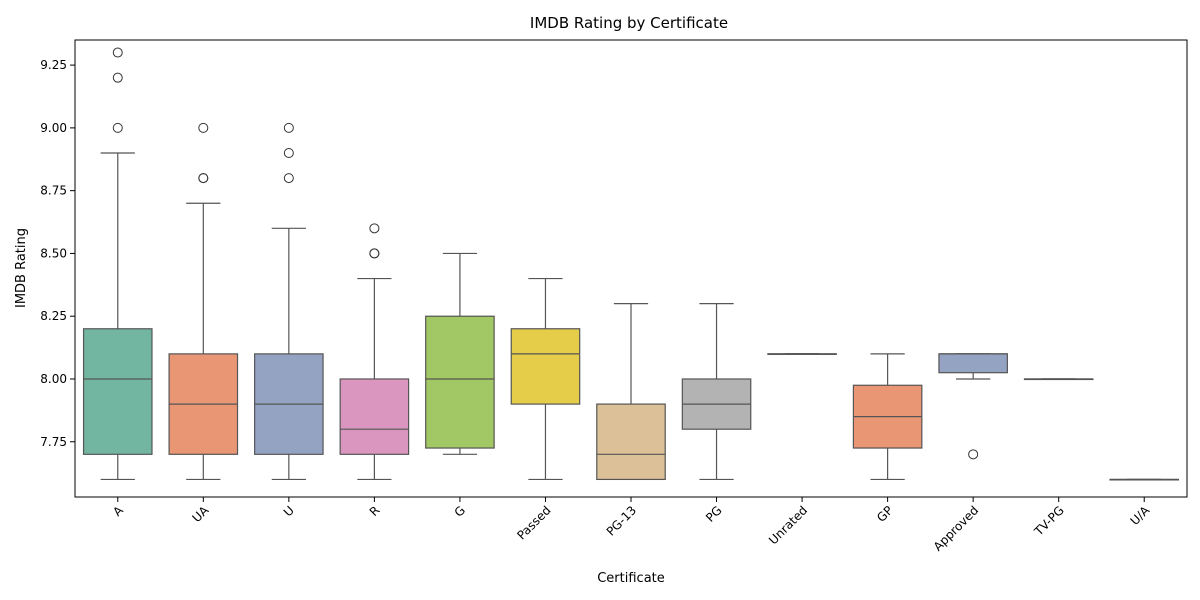 The width and height of the screenshot is (1200, 600). Describe the element at coordinates (631, 578) in the screenshot. I see `x-axis-title: Certificate` at that location.